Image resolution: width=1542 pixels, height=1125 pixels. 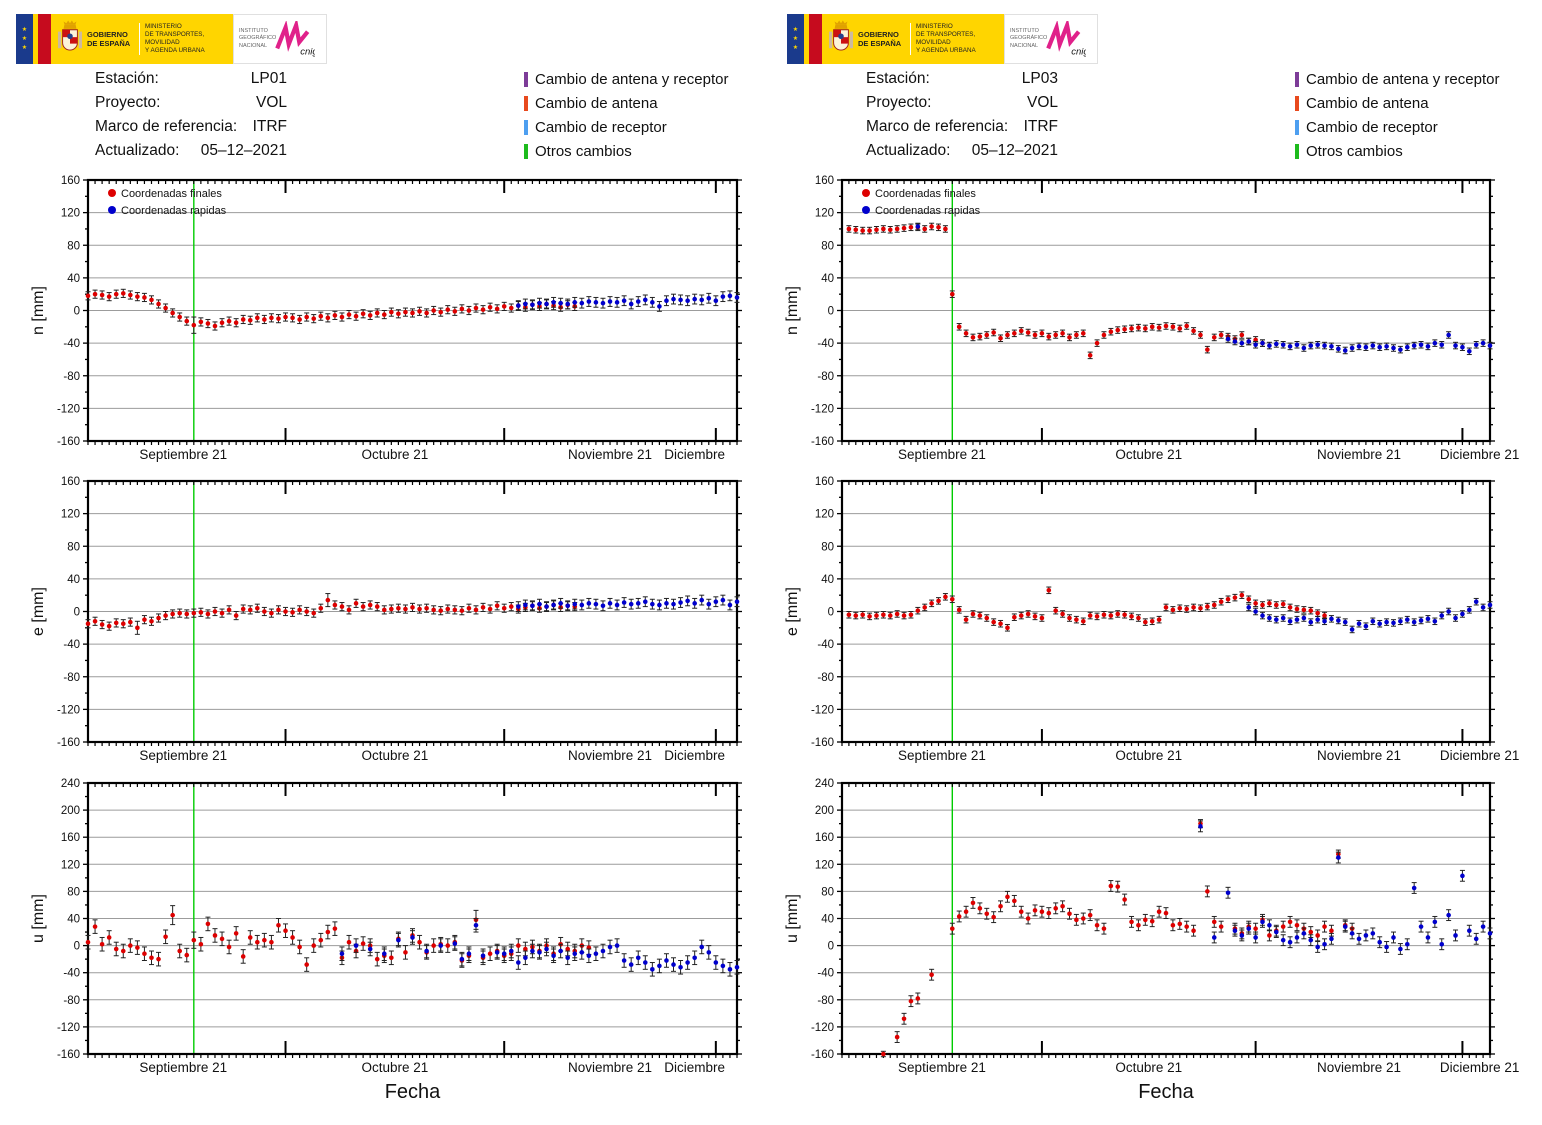 I want to click on project-label: Proyecto:, so click(x=899, y=102).